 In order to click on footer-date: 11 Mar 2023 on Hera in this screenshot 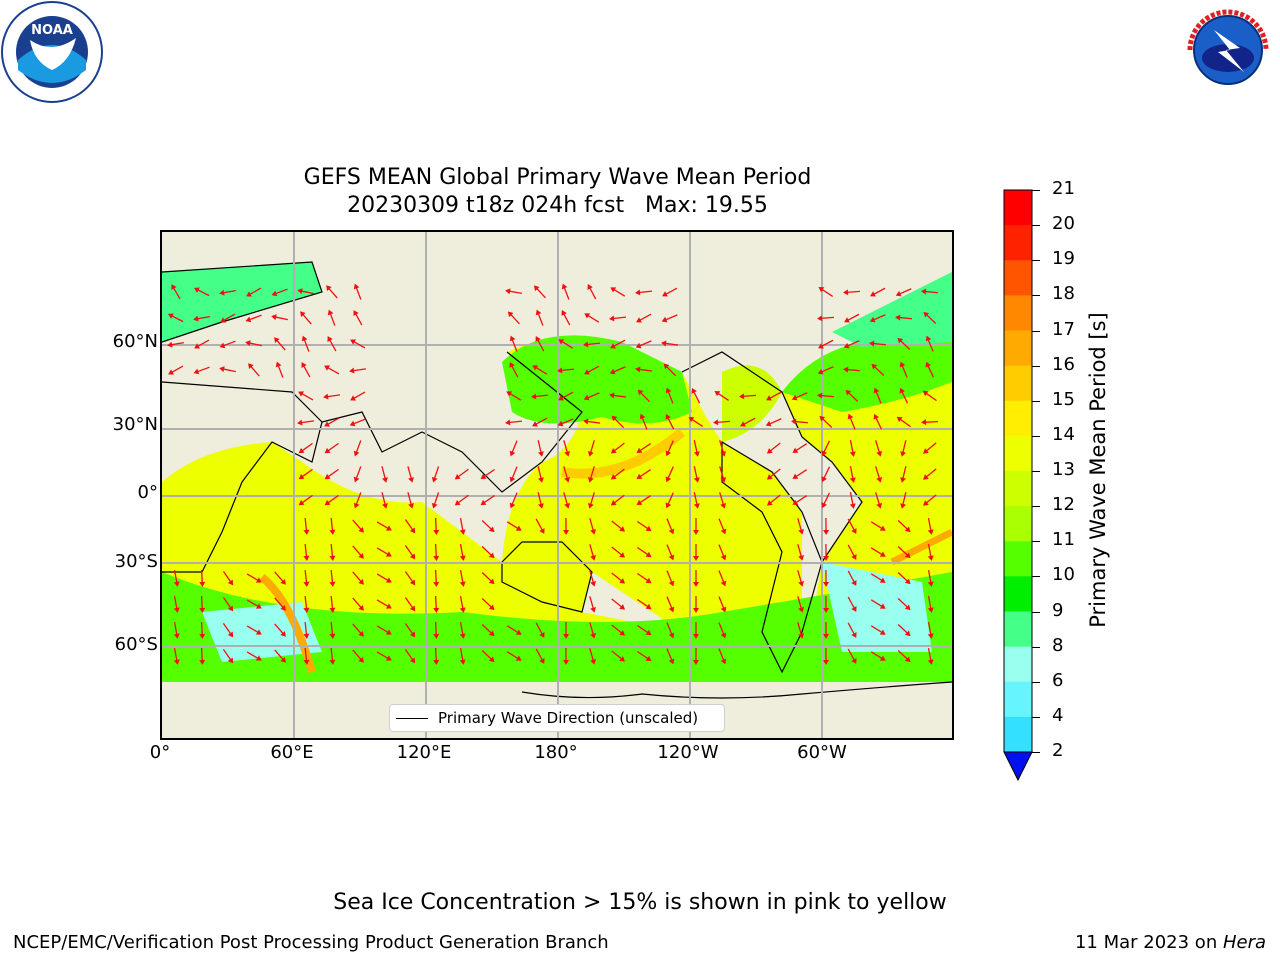, I will do `click(1170, 942)`.